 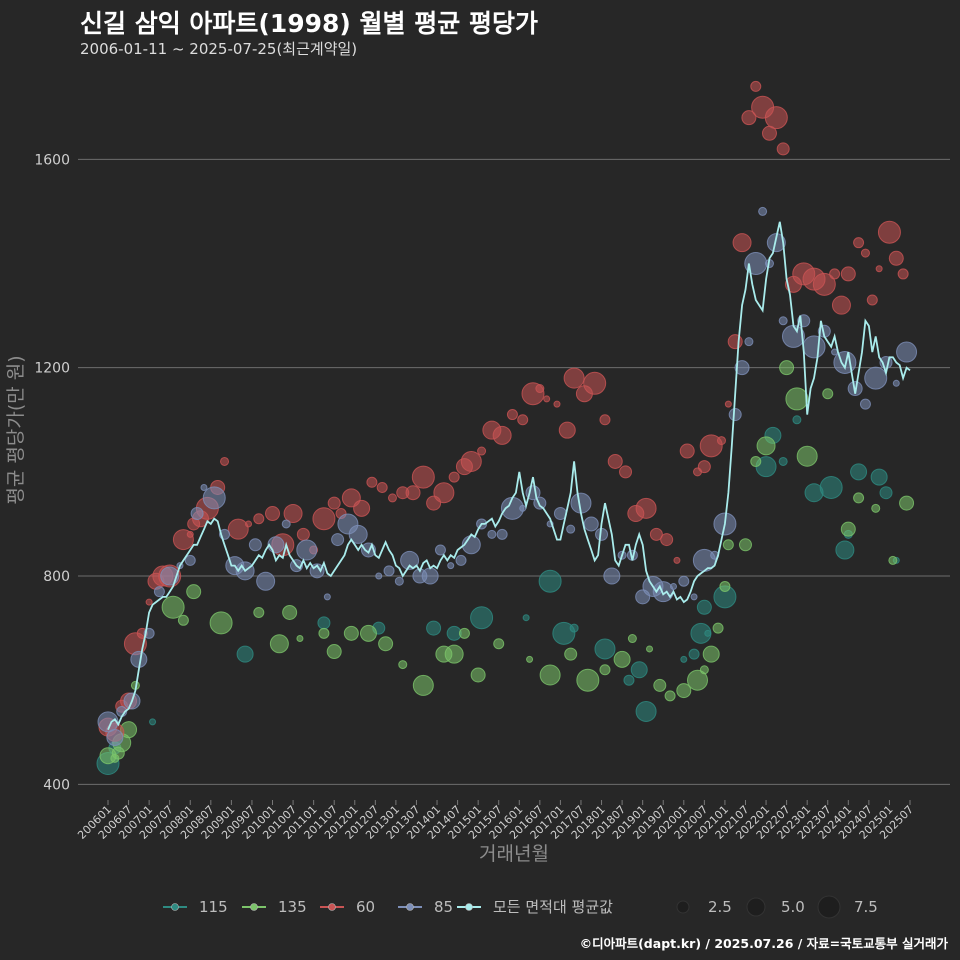 What do you see at coordinates (219, 49) in the screenshot?
I see `chart-subtitle: 2006-01-11 ~ 2025-07-25(최근계약일)` at bounding box center [219, 49].